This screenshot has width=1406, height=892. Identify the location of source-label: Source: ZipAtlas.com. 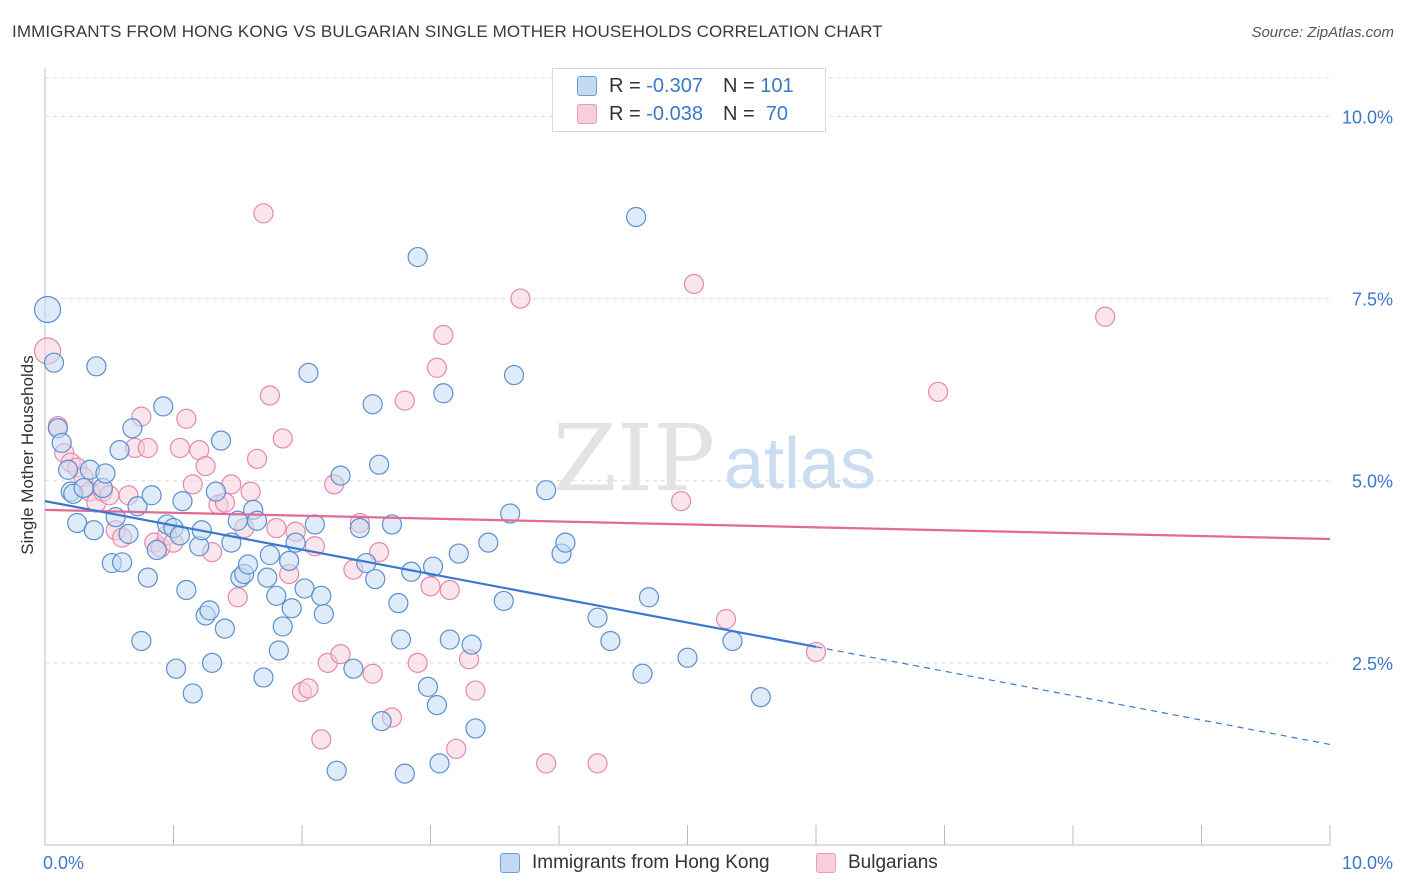
(1322, 32).